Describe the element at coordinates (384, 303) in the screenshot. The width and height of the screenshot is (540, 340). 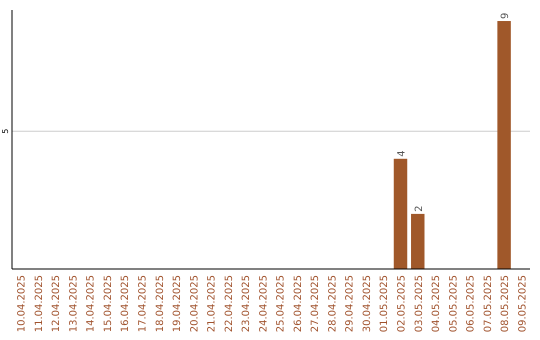
I see `x-tick-label: 01.05.2025` at that location.